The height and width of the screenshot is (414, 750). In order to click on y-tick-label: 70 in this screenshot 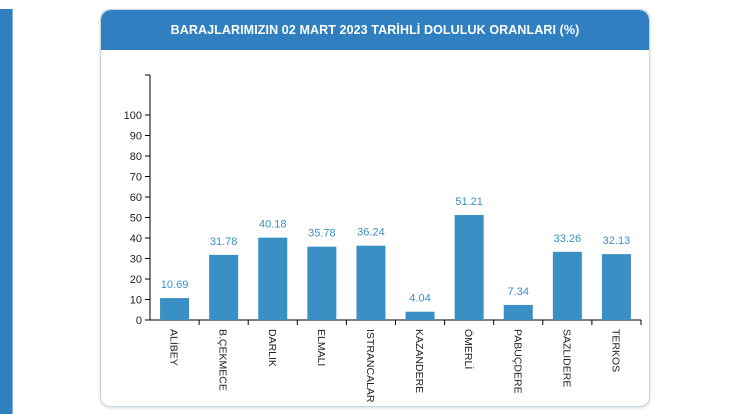, I will do `click(136, 178)`.